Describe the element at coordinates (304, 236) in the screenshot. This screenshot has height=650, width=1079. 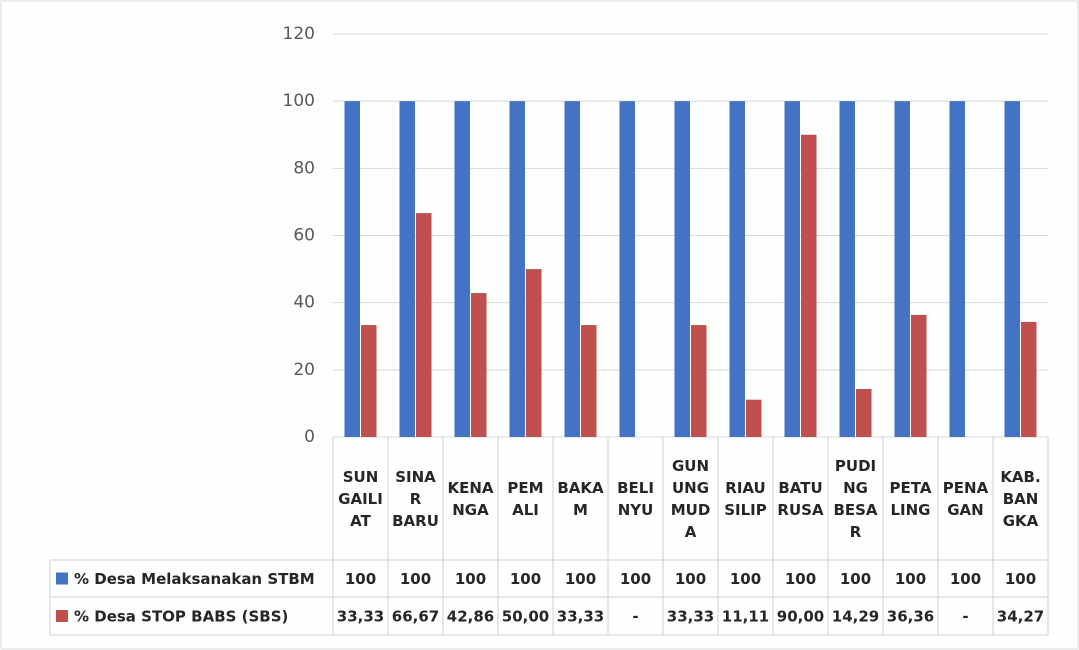
I see `y-tick-label: 60` at that location.